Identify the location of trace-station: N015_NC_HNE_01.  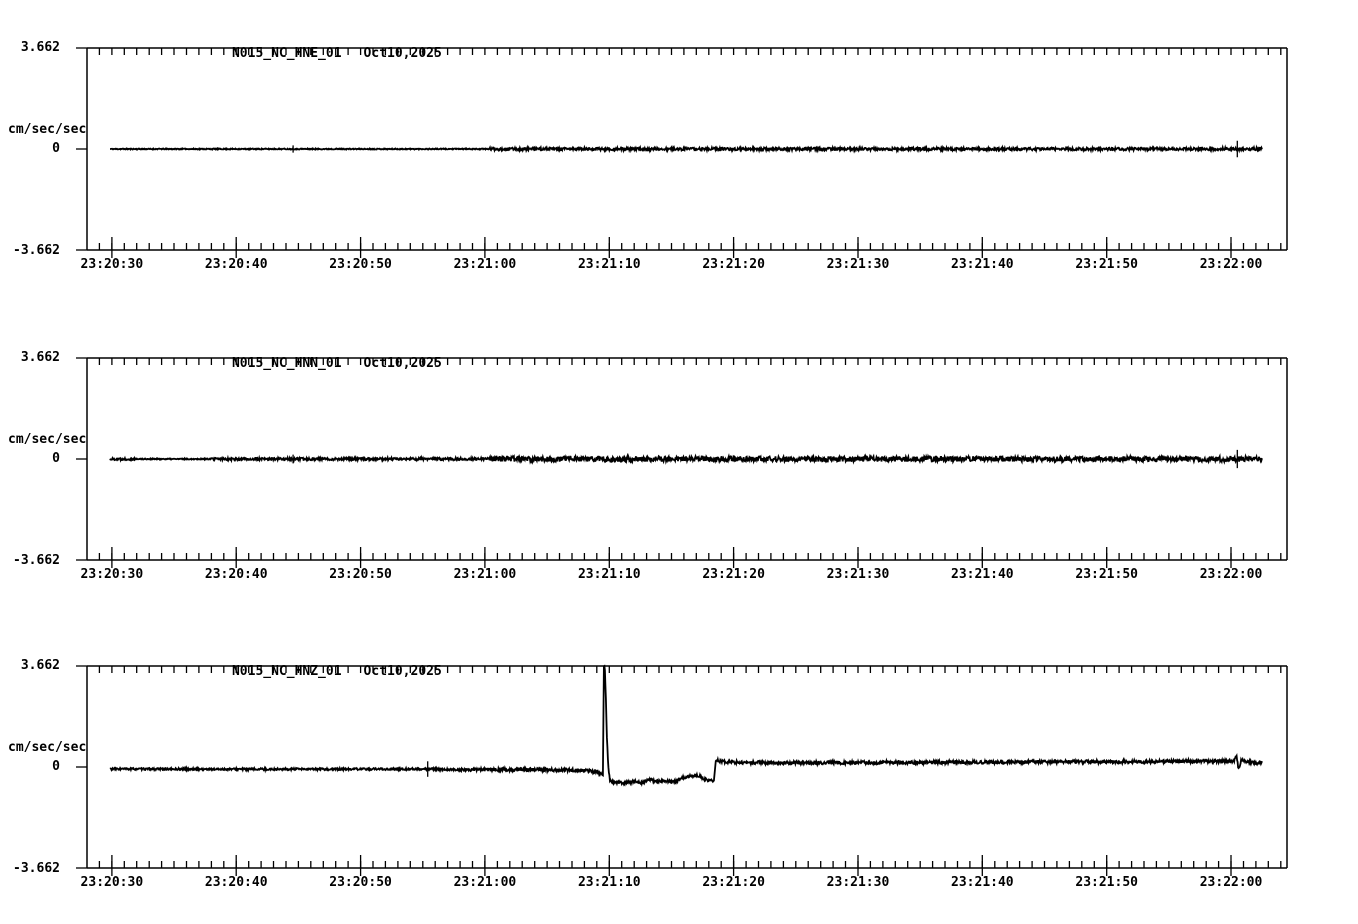
(286, 53).